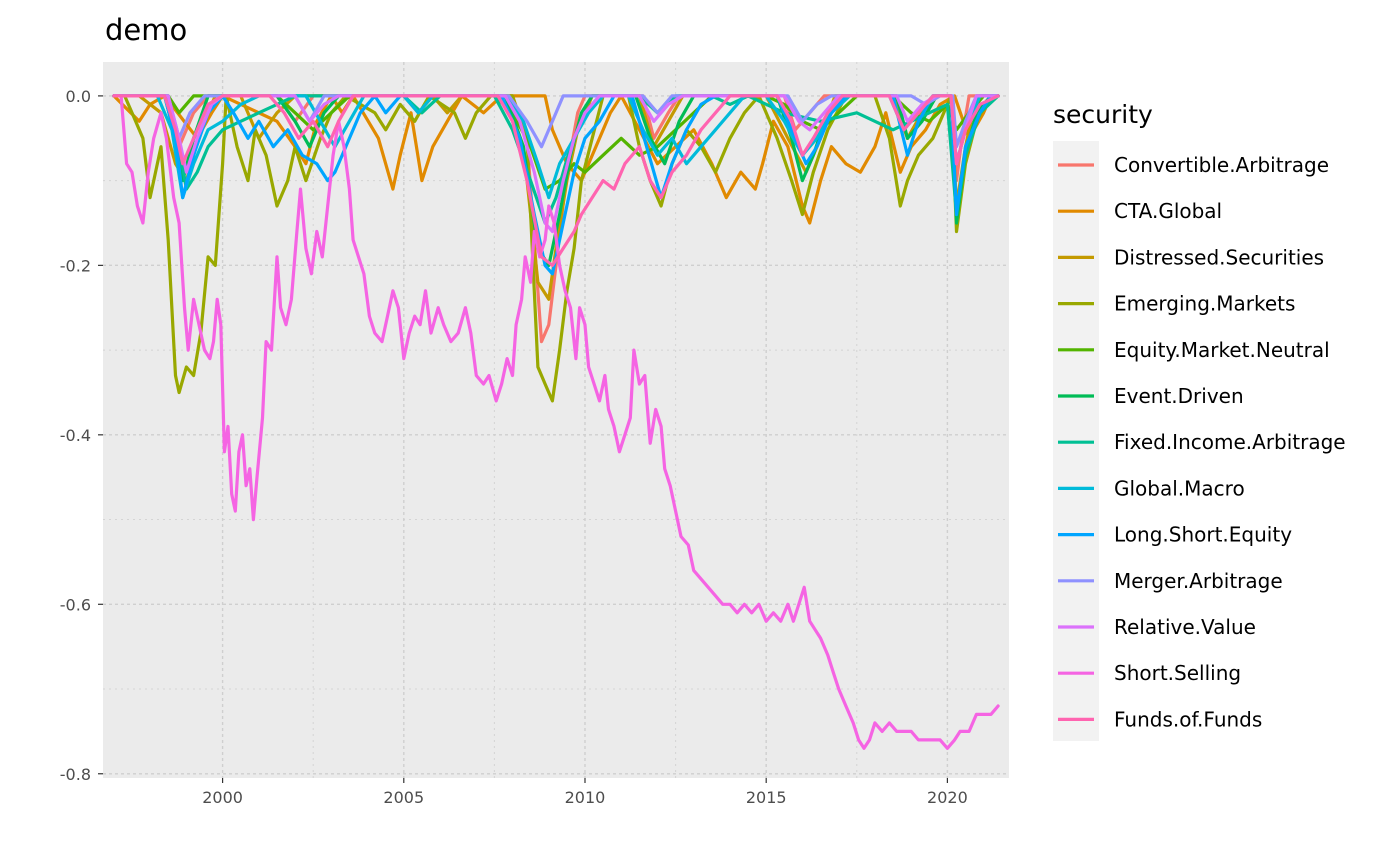 The height and width of the screenshot is (865, 1400). I want to click on x-tick-label: 2020, so click(947, 797).